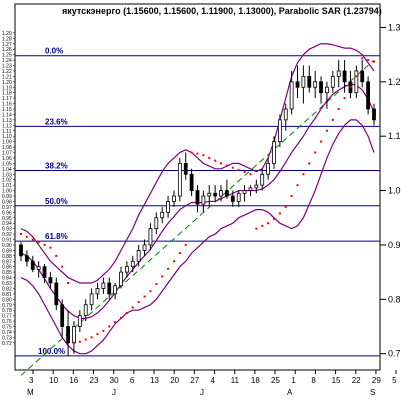 This screenshot has width=420, height=405. Describe the element at coordinates (7, 77) in the screenshot. I see `y-fine-tick-label: 1.21` at that location.